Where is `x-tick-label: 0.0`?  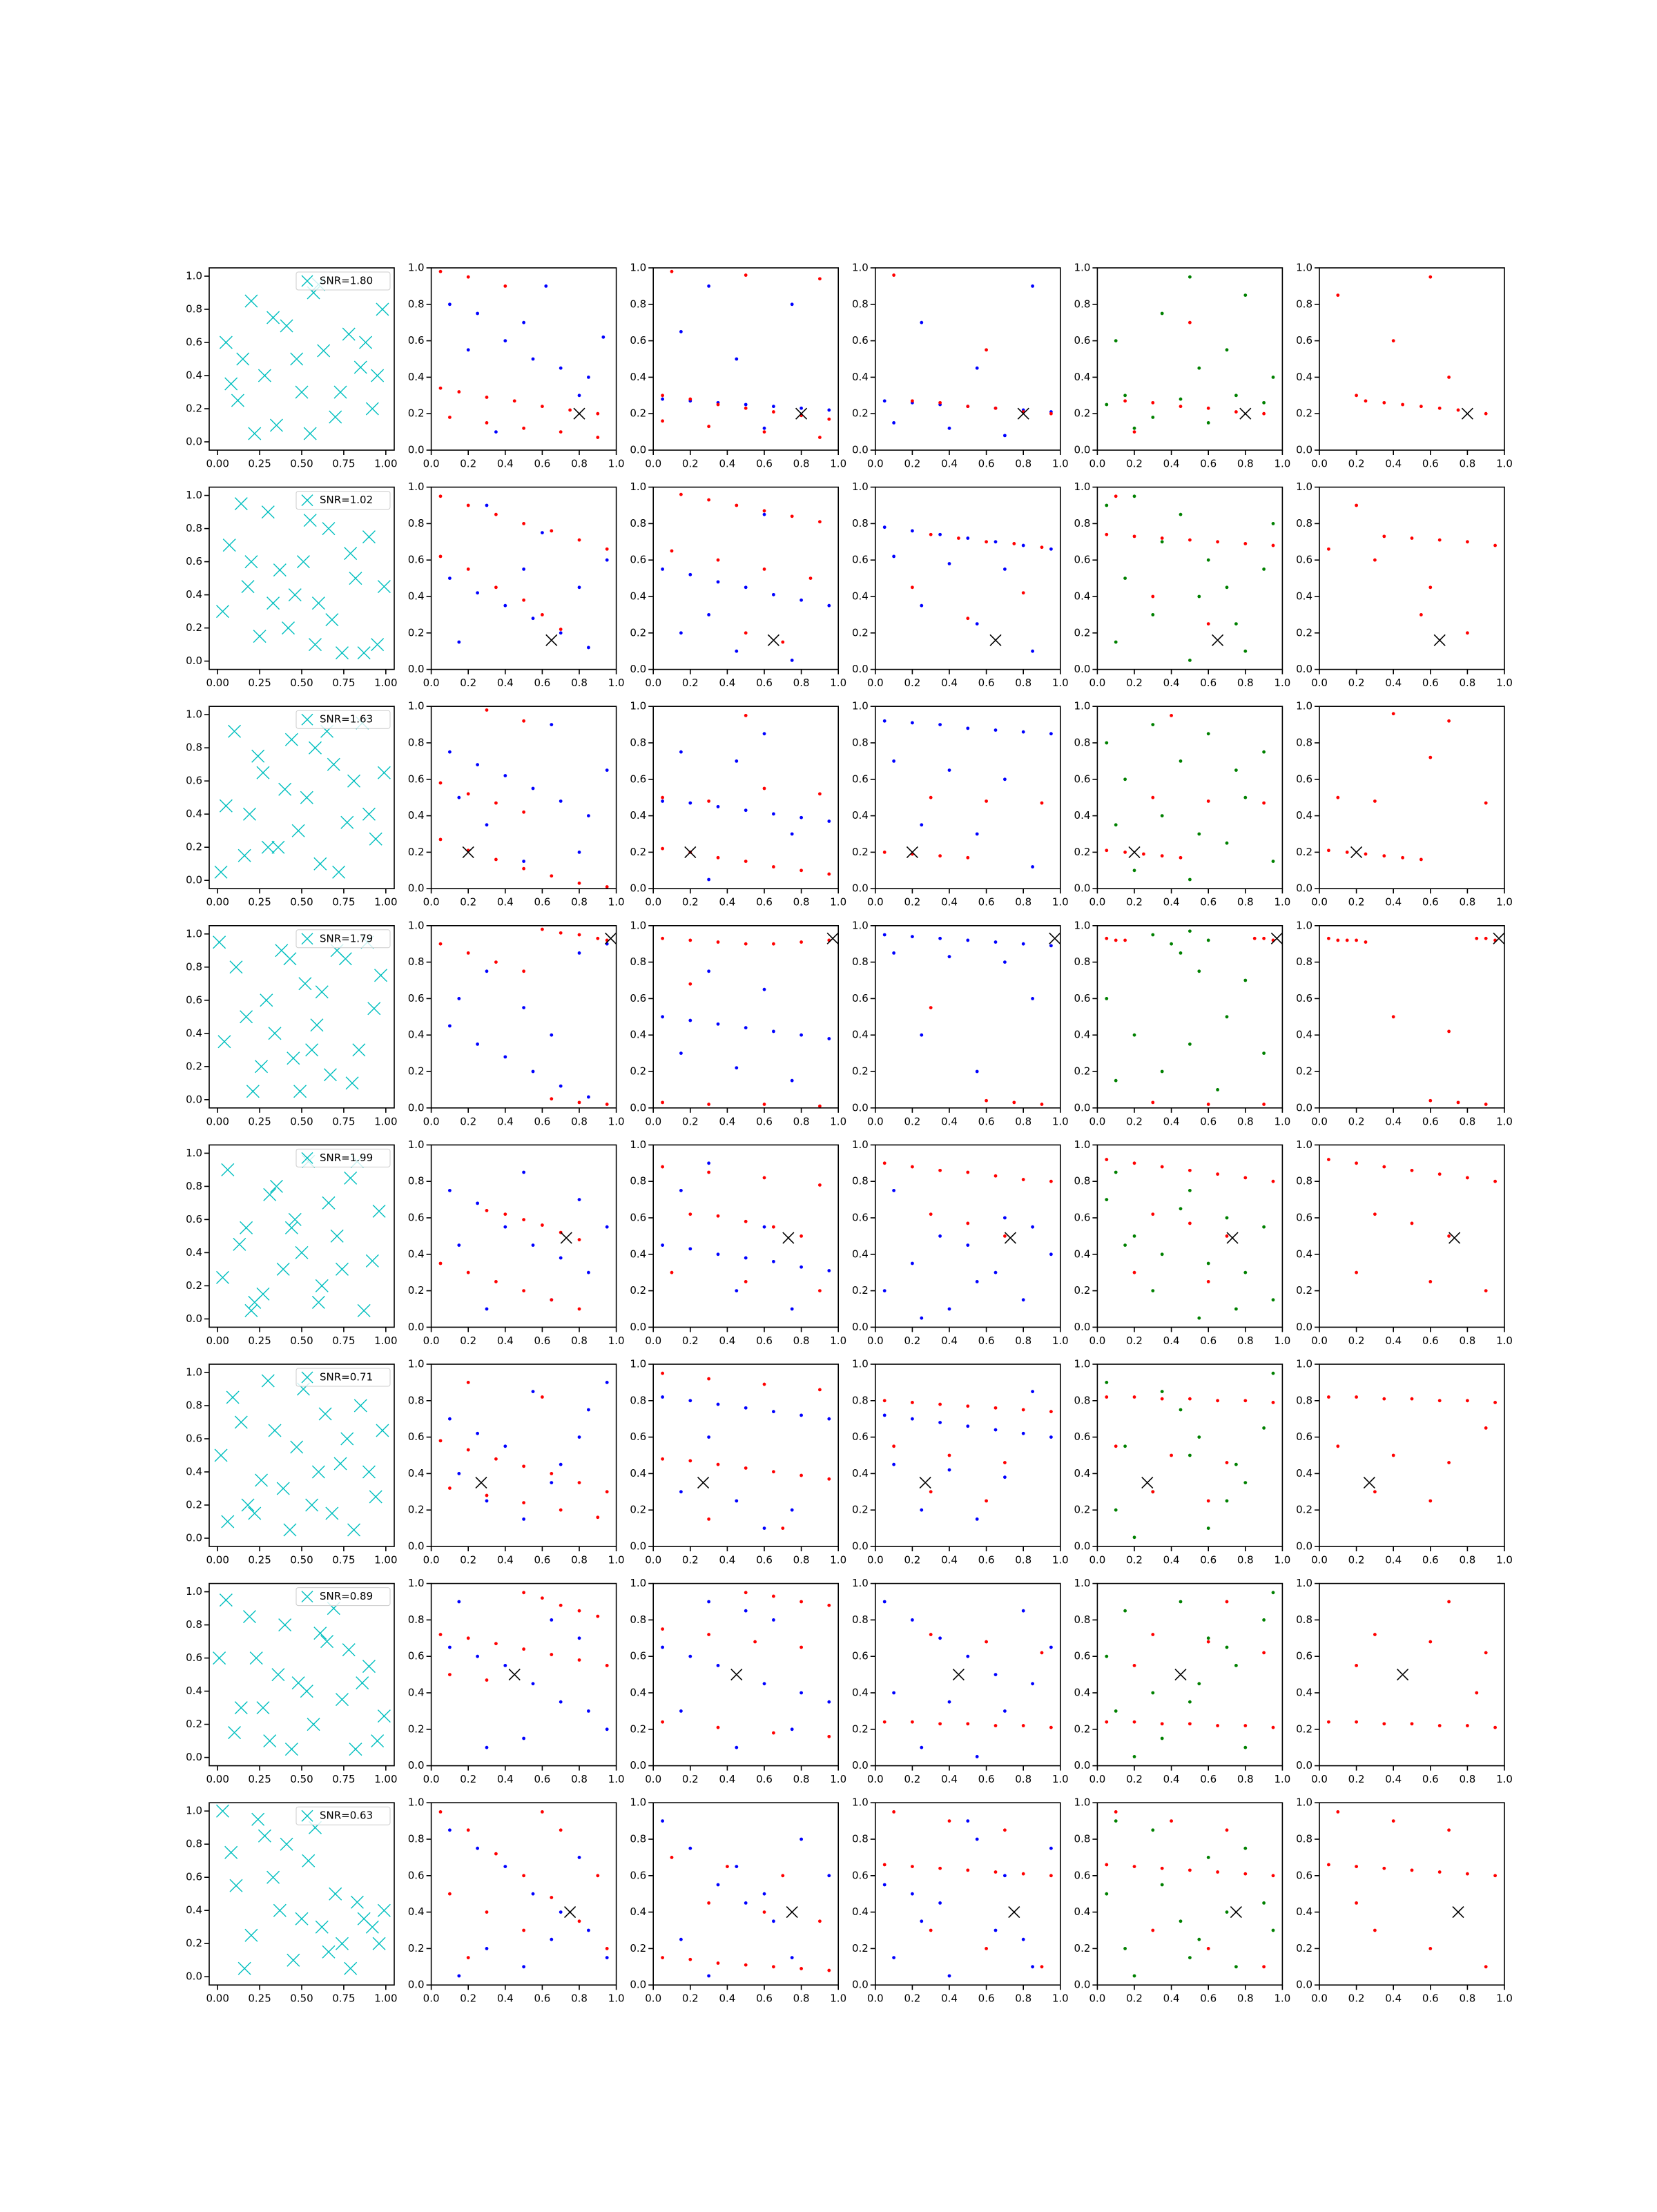
x-tick-label: 0.0 is located at coordinates (1319, 1560).